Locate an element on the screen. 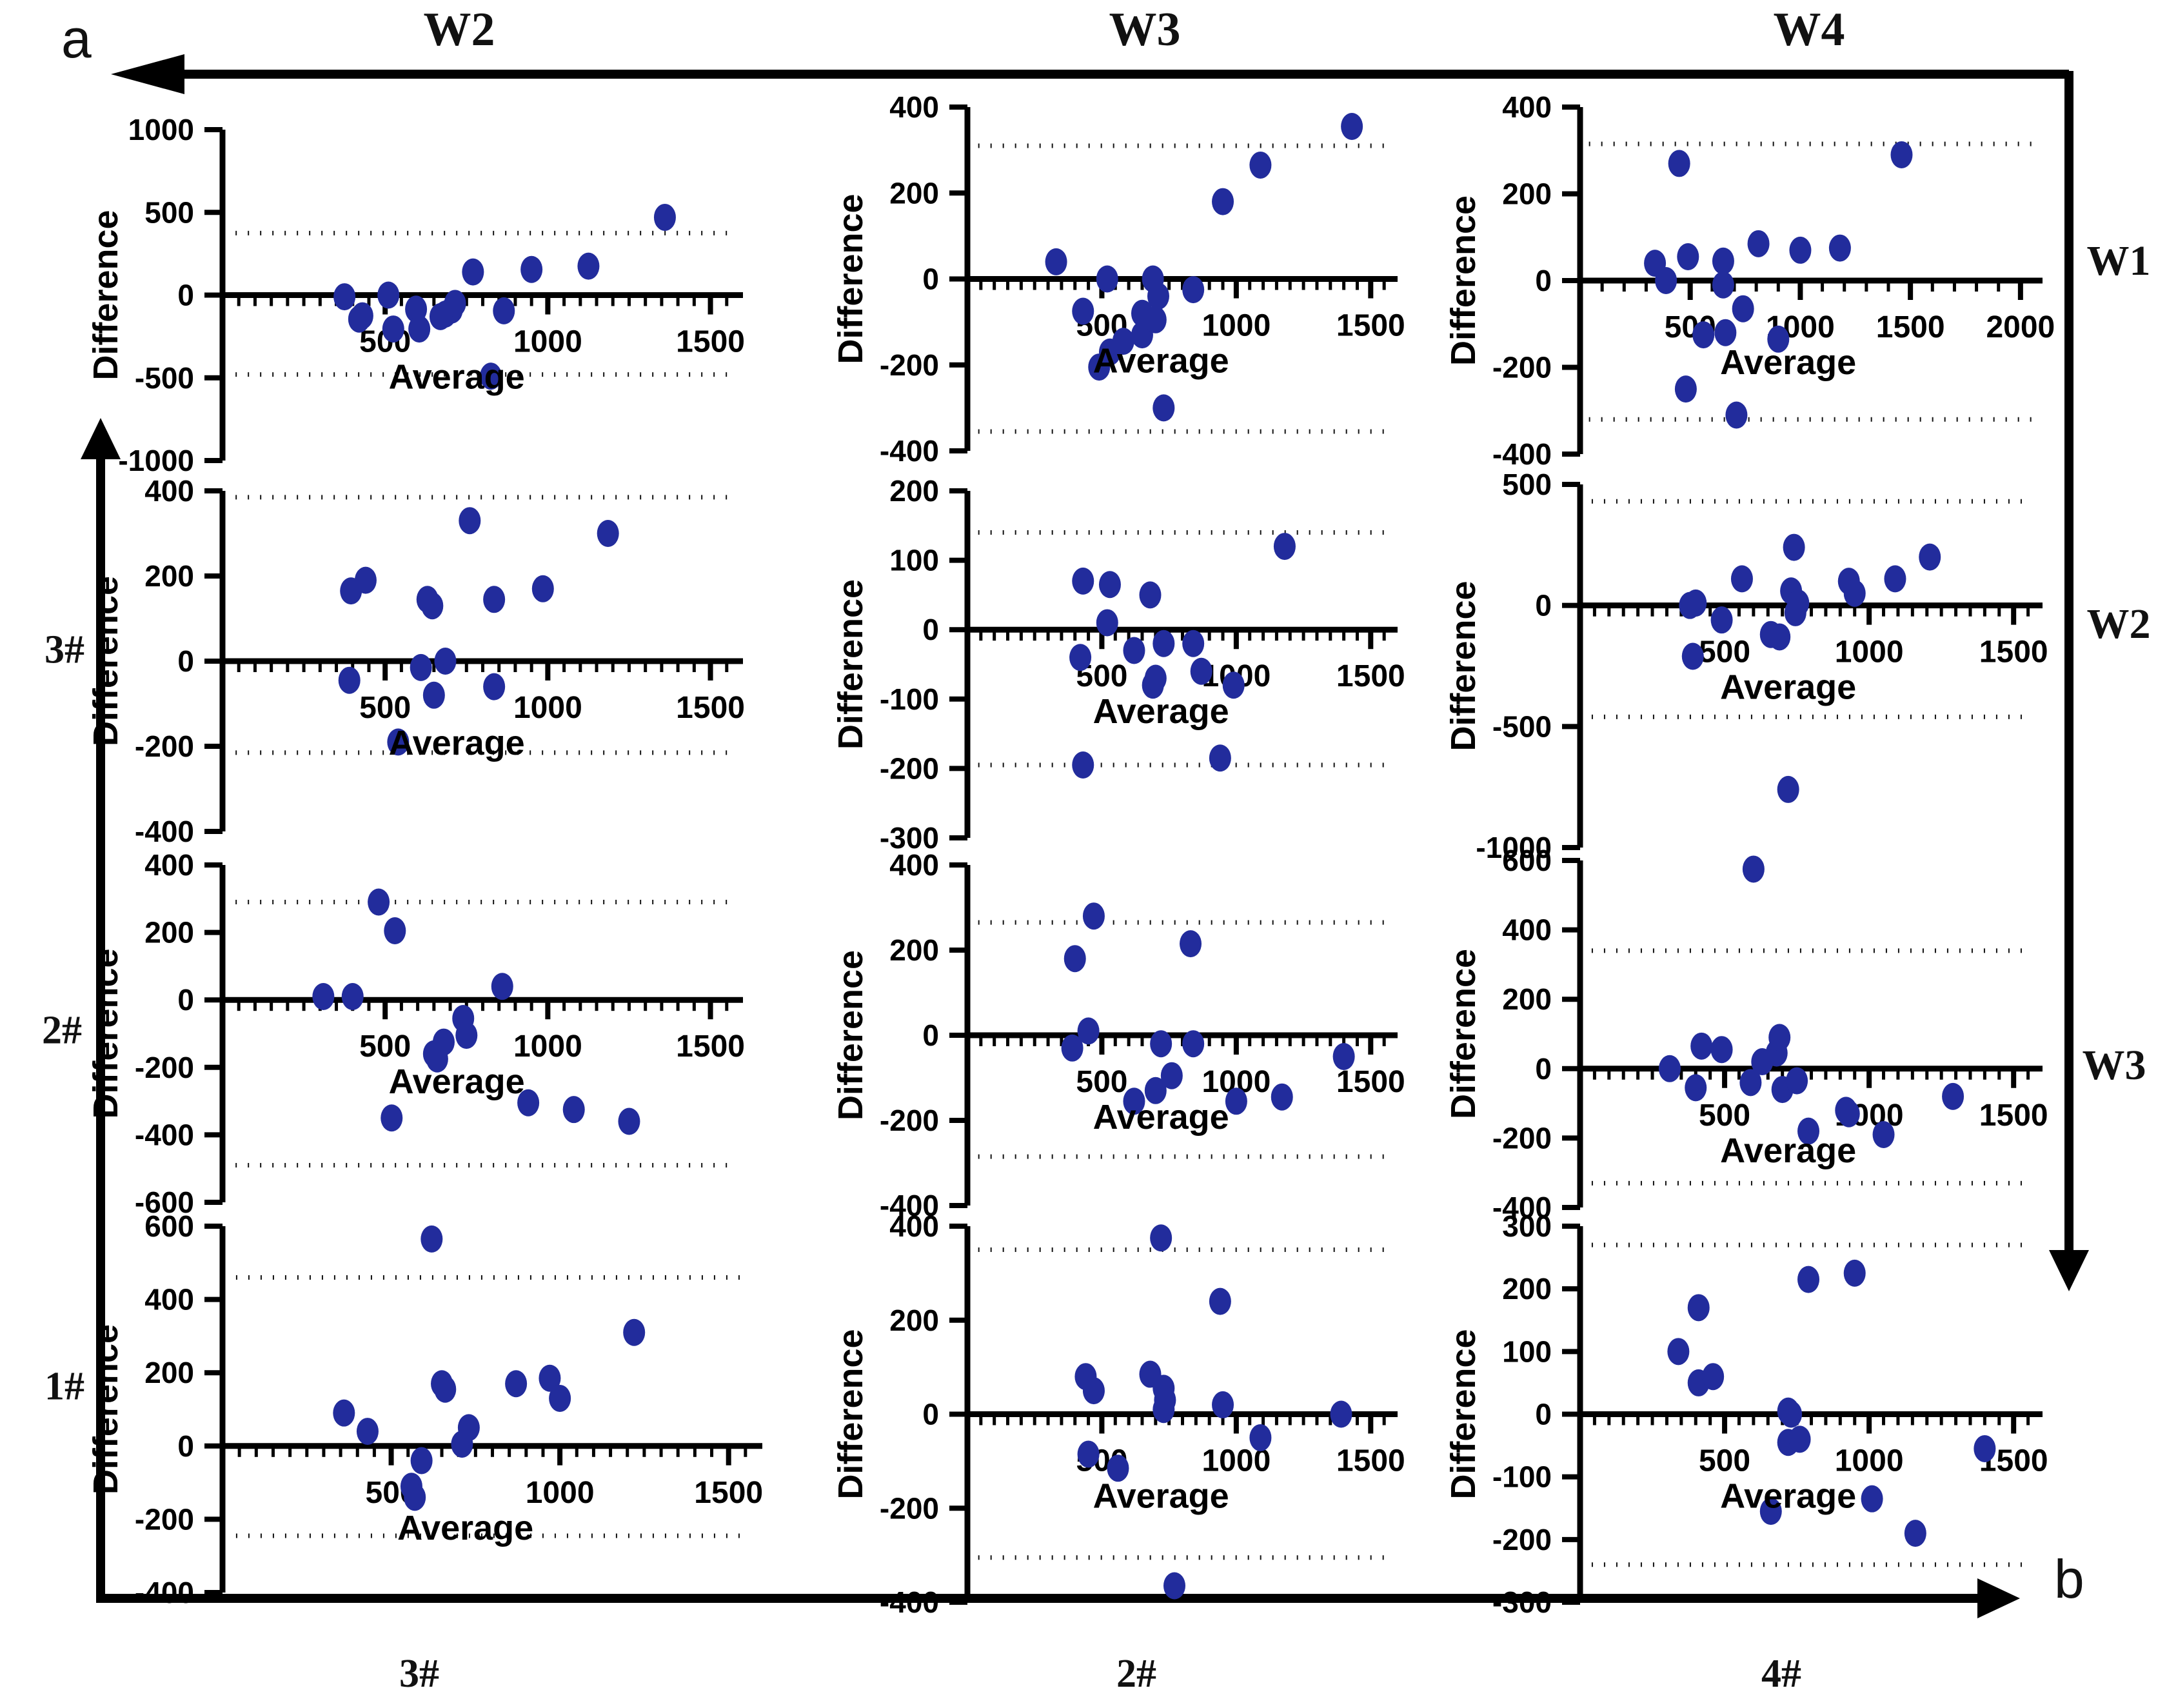  y-tick-label: 1000 is located at coordinates (161, 129).